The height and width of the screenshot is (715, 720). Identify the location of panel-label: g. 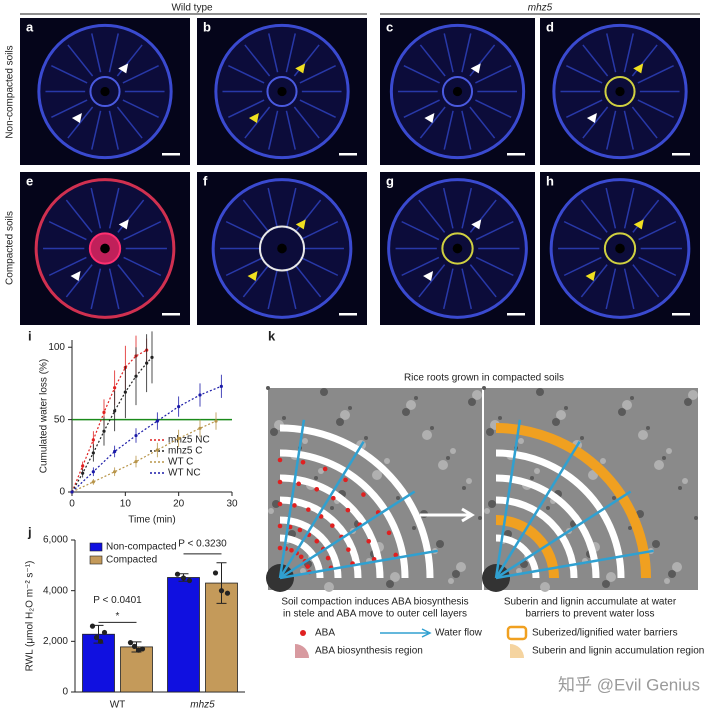
(390, 180).